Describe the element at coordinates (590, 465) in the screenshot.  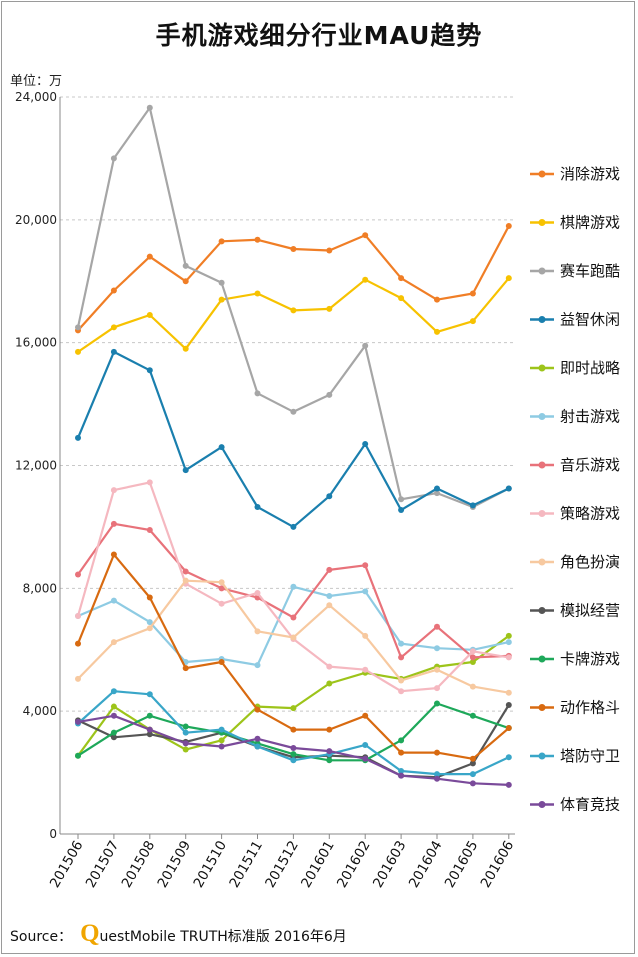
I see `legend-label: 音乐游戏` at that location.